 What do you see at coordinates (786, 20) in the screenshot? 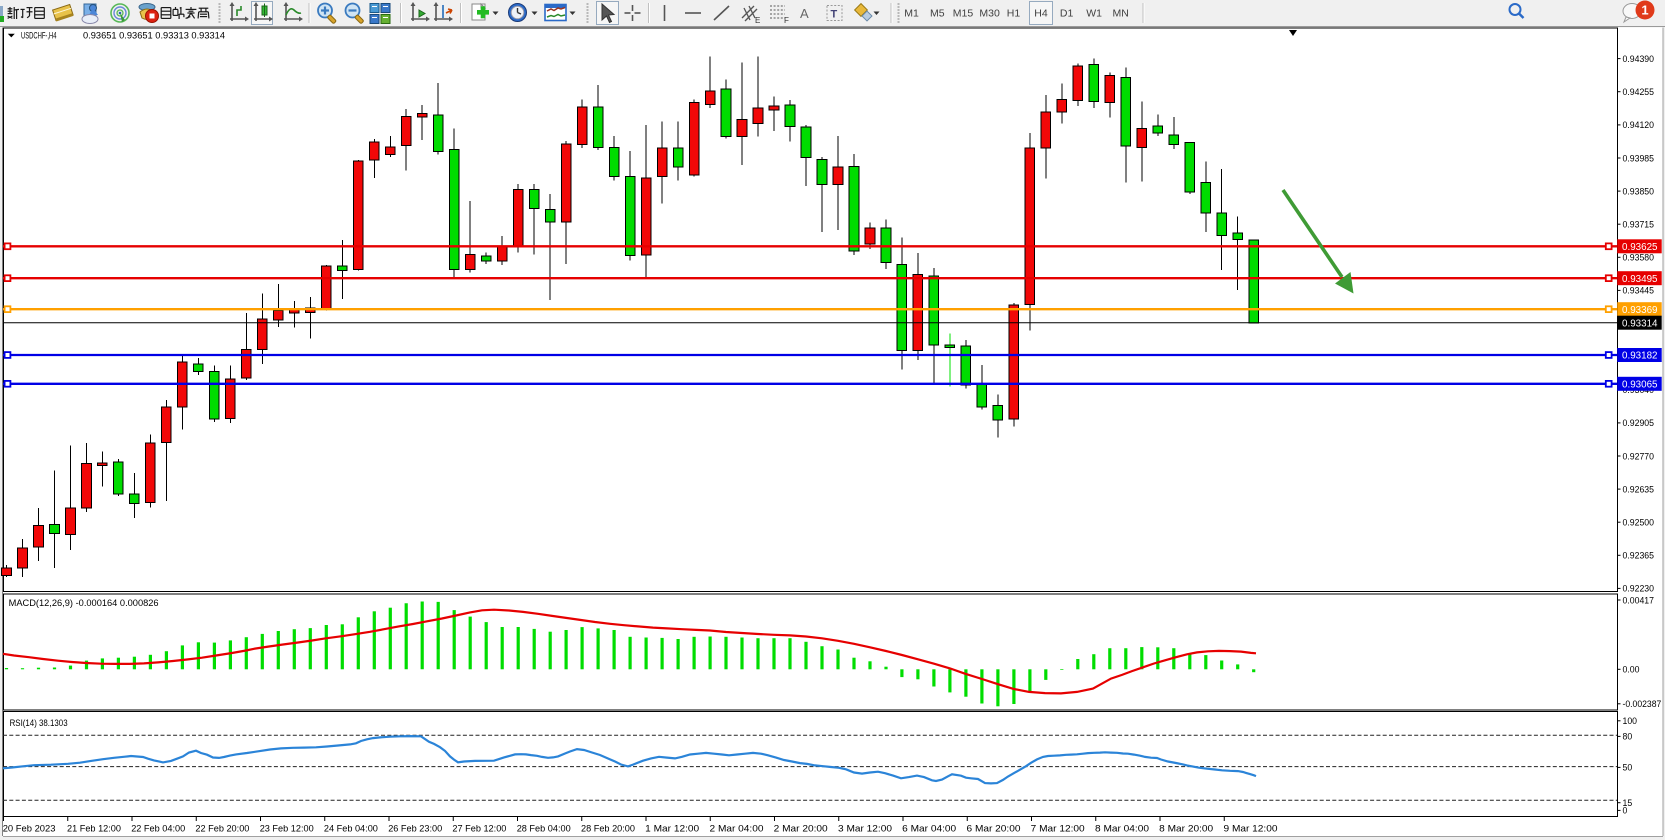
I see `svg-text: F` at bounding box center [786, 20].